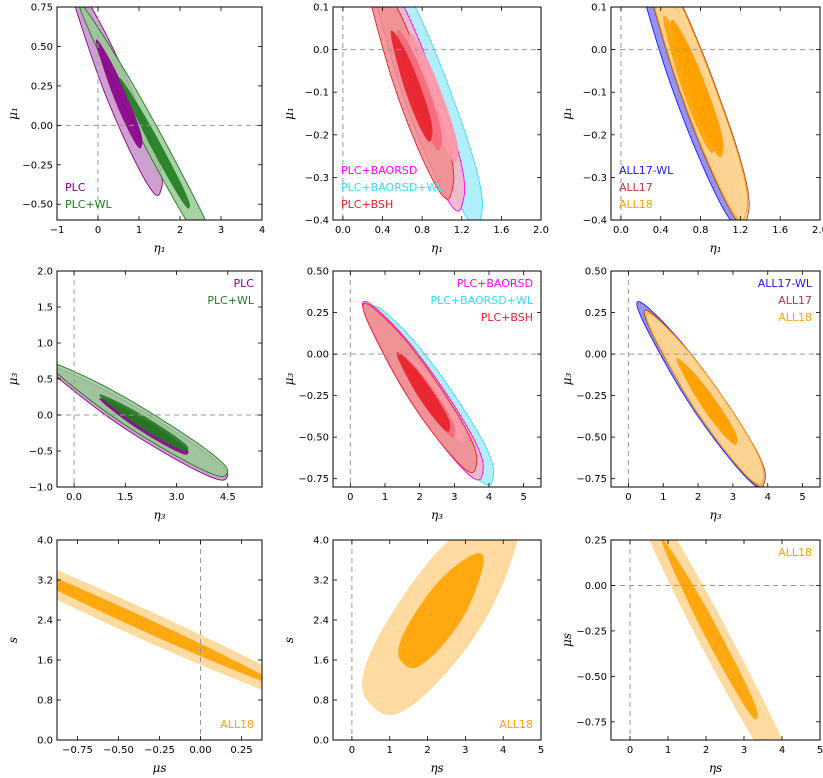 The height and width of the screenshot is (778, 823). Describe the element at coordinates (45, 380) in the screenshot. I see `y-tick-label: 0.5` at that location.